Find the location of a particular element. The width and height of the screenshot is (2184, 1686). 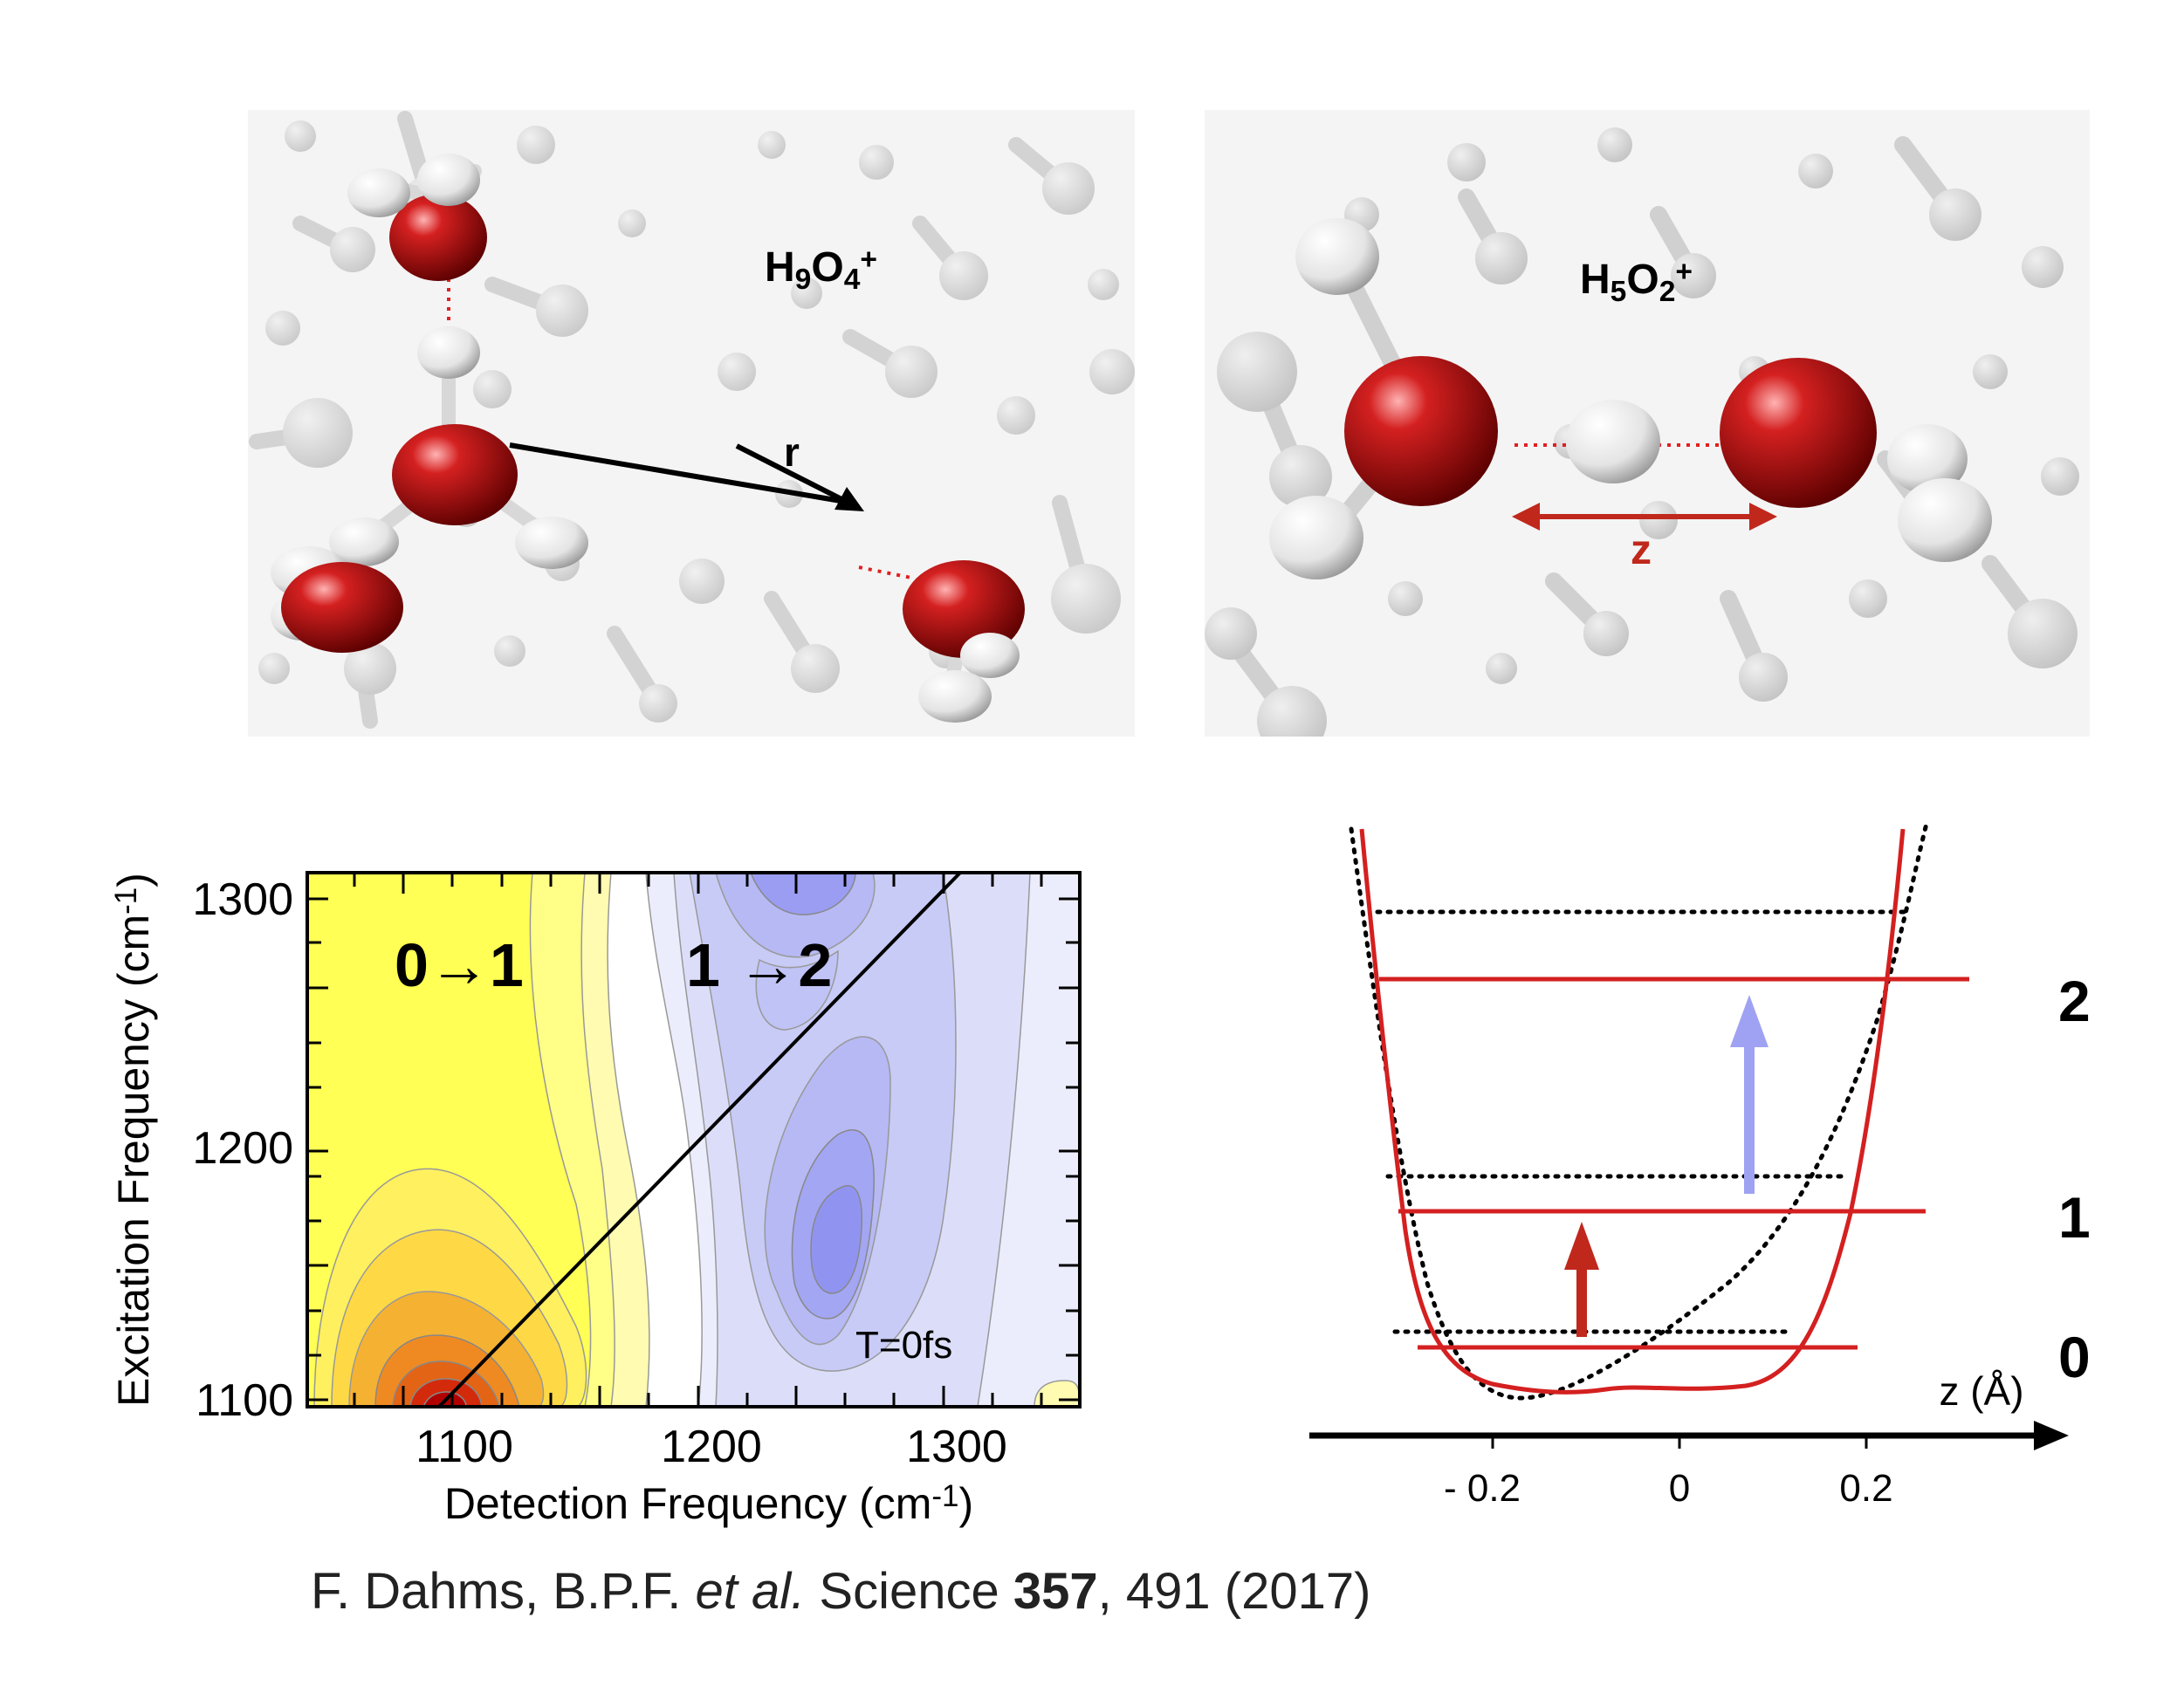

citation-authors: F. Dahms, B.P.F. is located at coordinates (503, 1591).